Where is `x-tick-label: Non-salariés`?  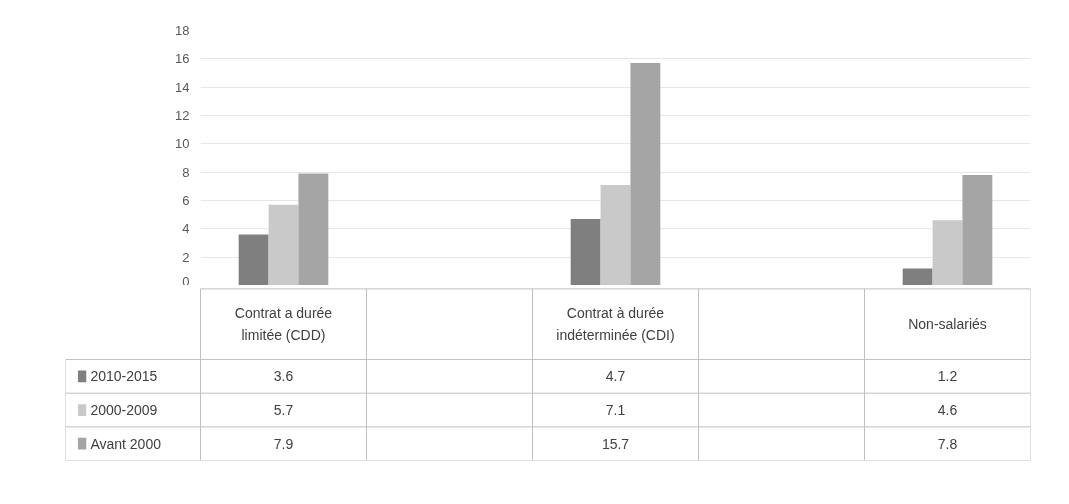
x-tick-label: Non-salariés is located at coordinates (947, 324).